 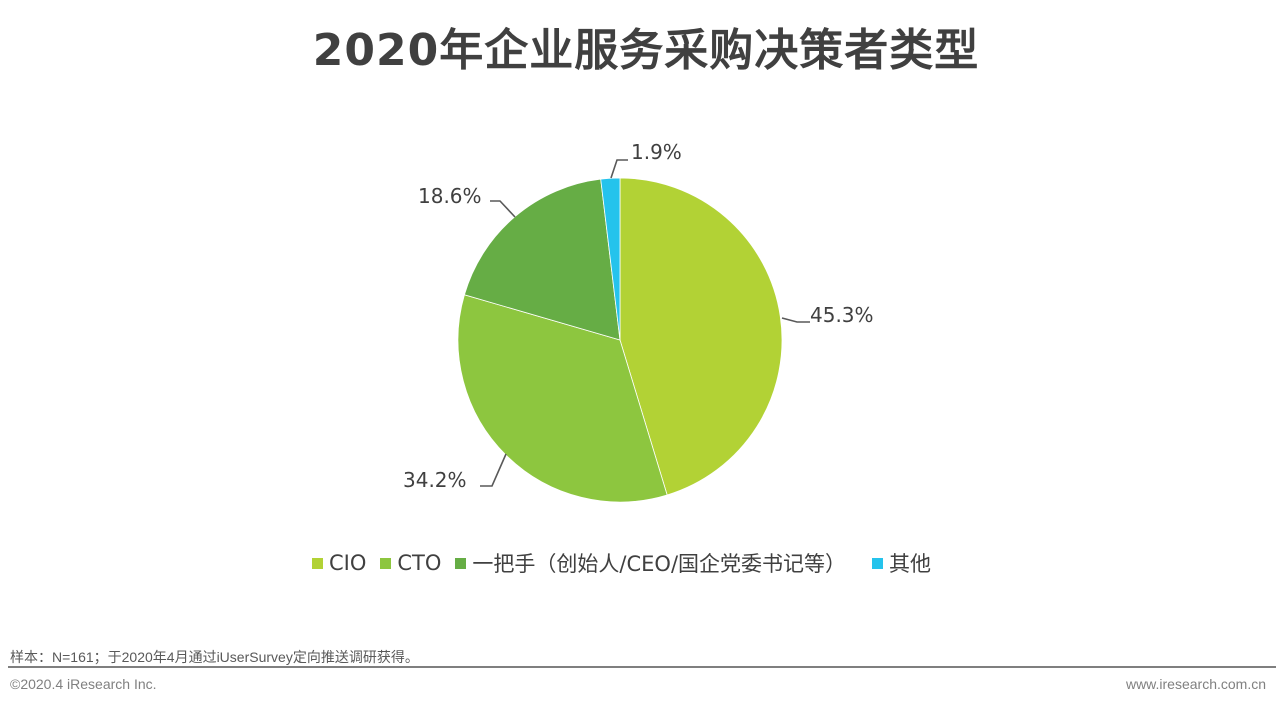 I want to click on leader-line-cio, so click(x=795, y=320).